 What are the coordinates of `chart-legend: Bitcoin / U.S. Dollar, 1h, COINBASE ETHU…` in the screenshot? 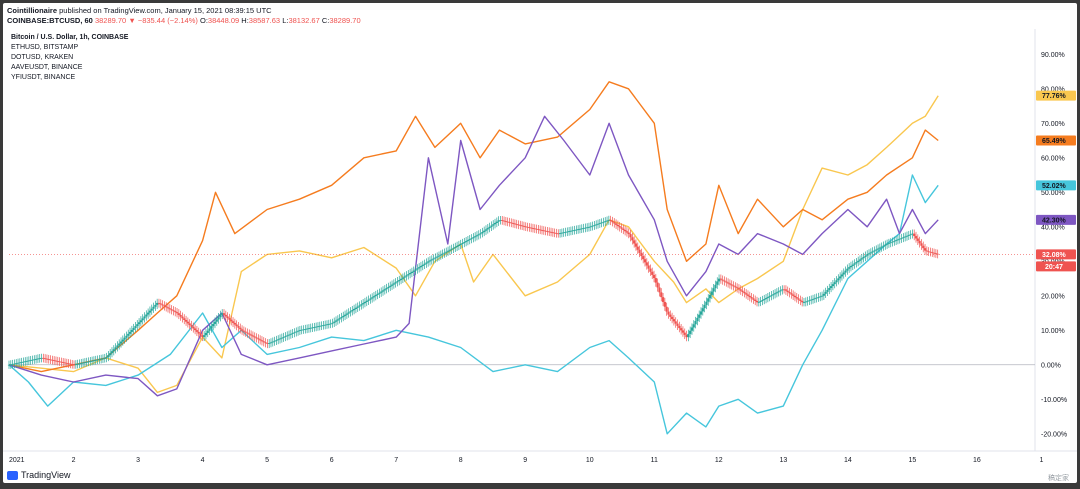 It's located at (69, 58).